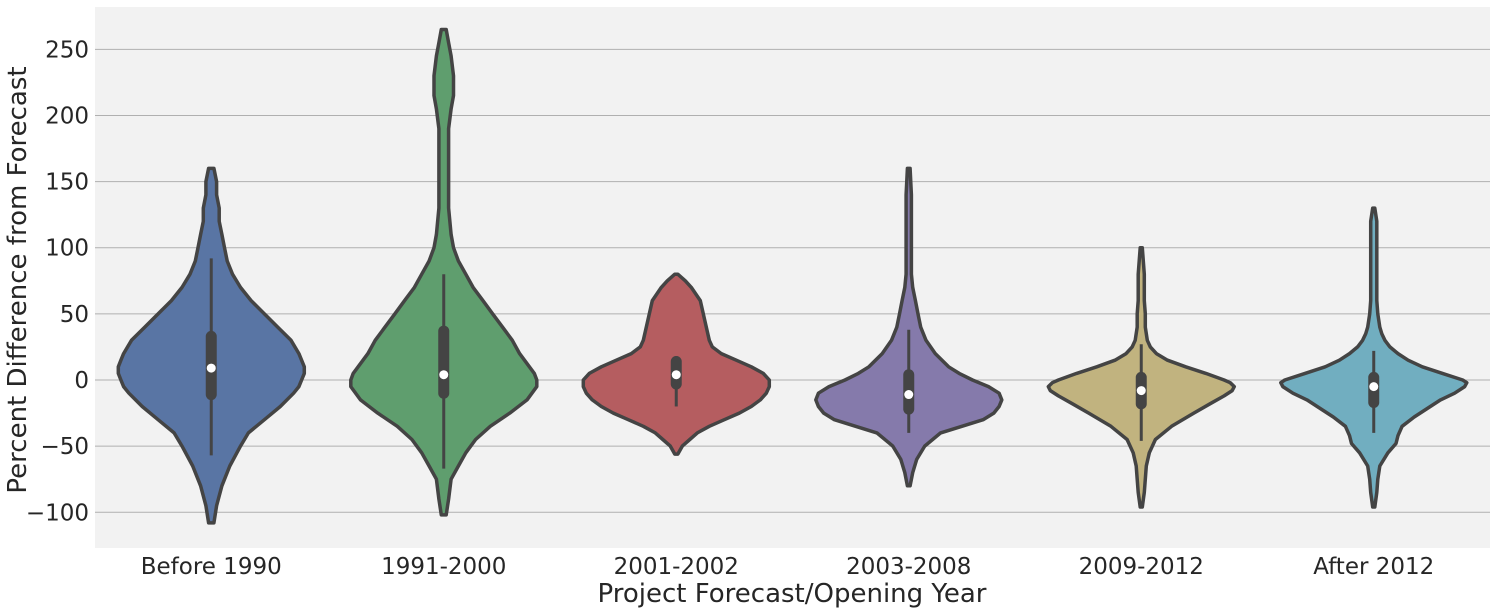 Image resolution: width=1497 pixels, height=614 pixels. I want to click on y-tick-label: 0, so click(81, 381).